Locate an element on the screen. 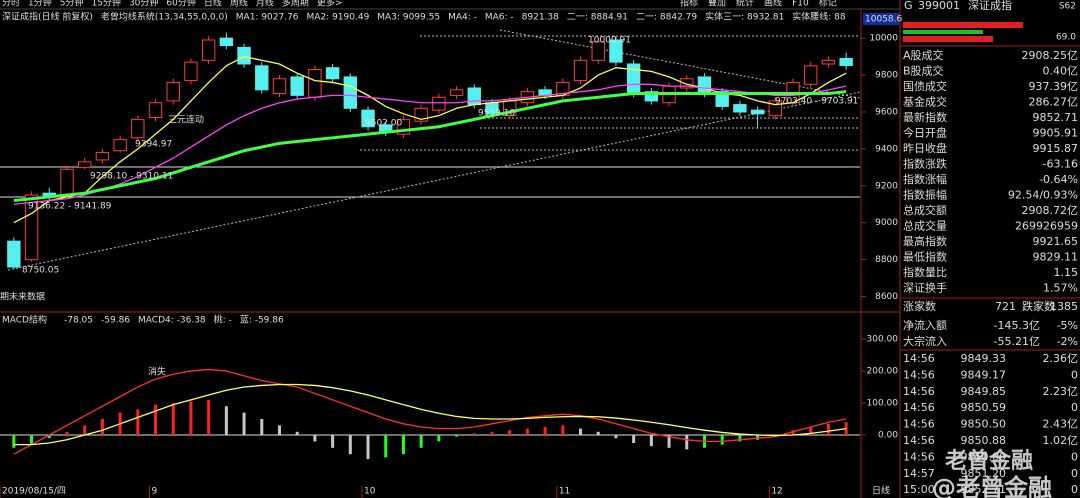 The height and width of the screenshot is (498, 1080). quote-label: 昨日收盘 is located at coordinates (925, 148).